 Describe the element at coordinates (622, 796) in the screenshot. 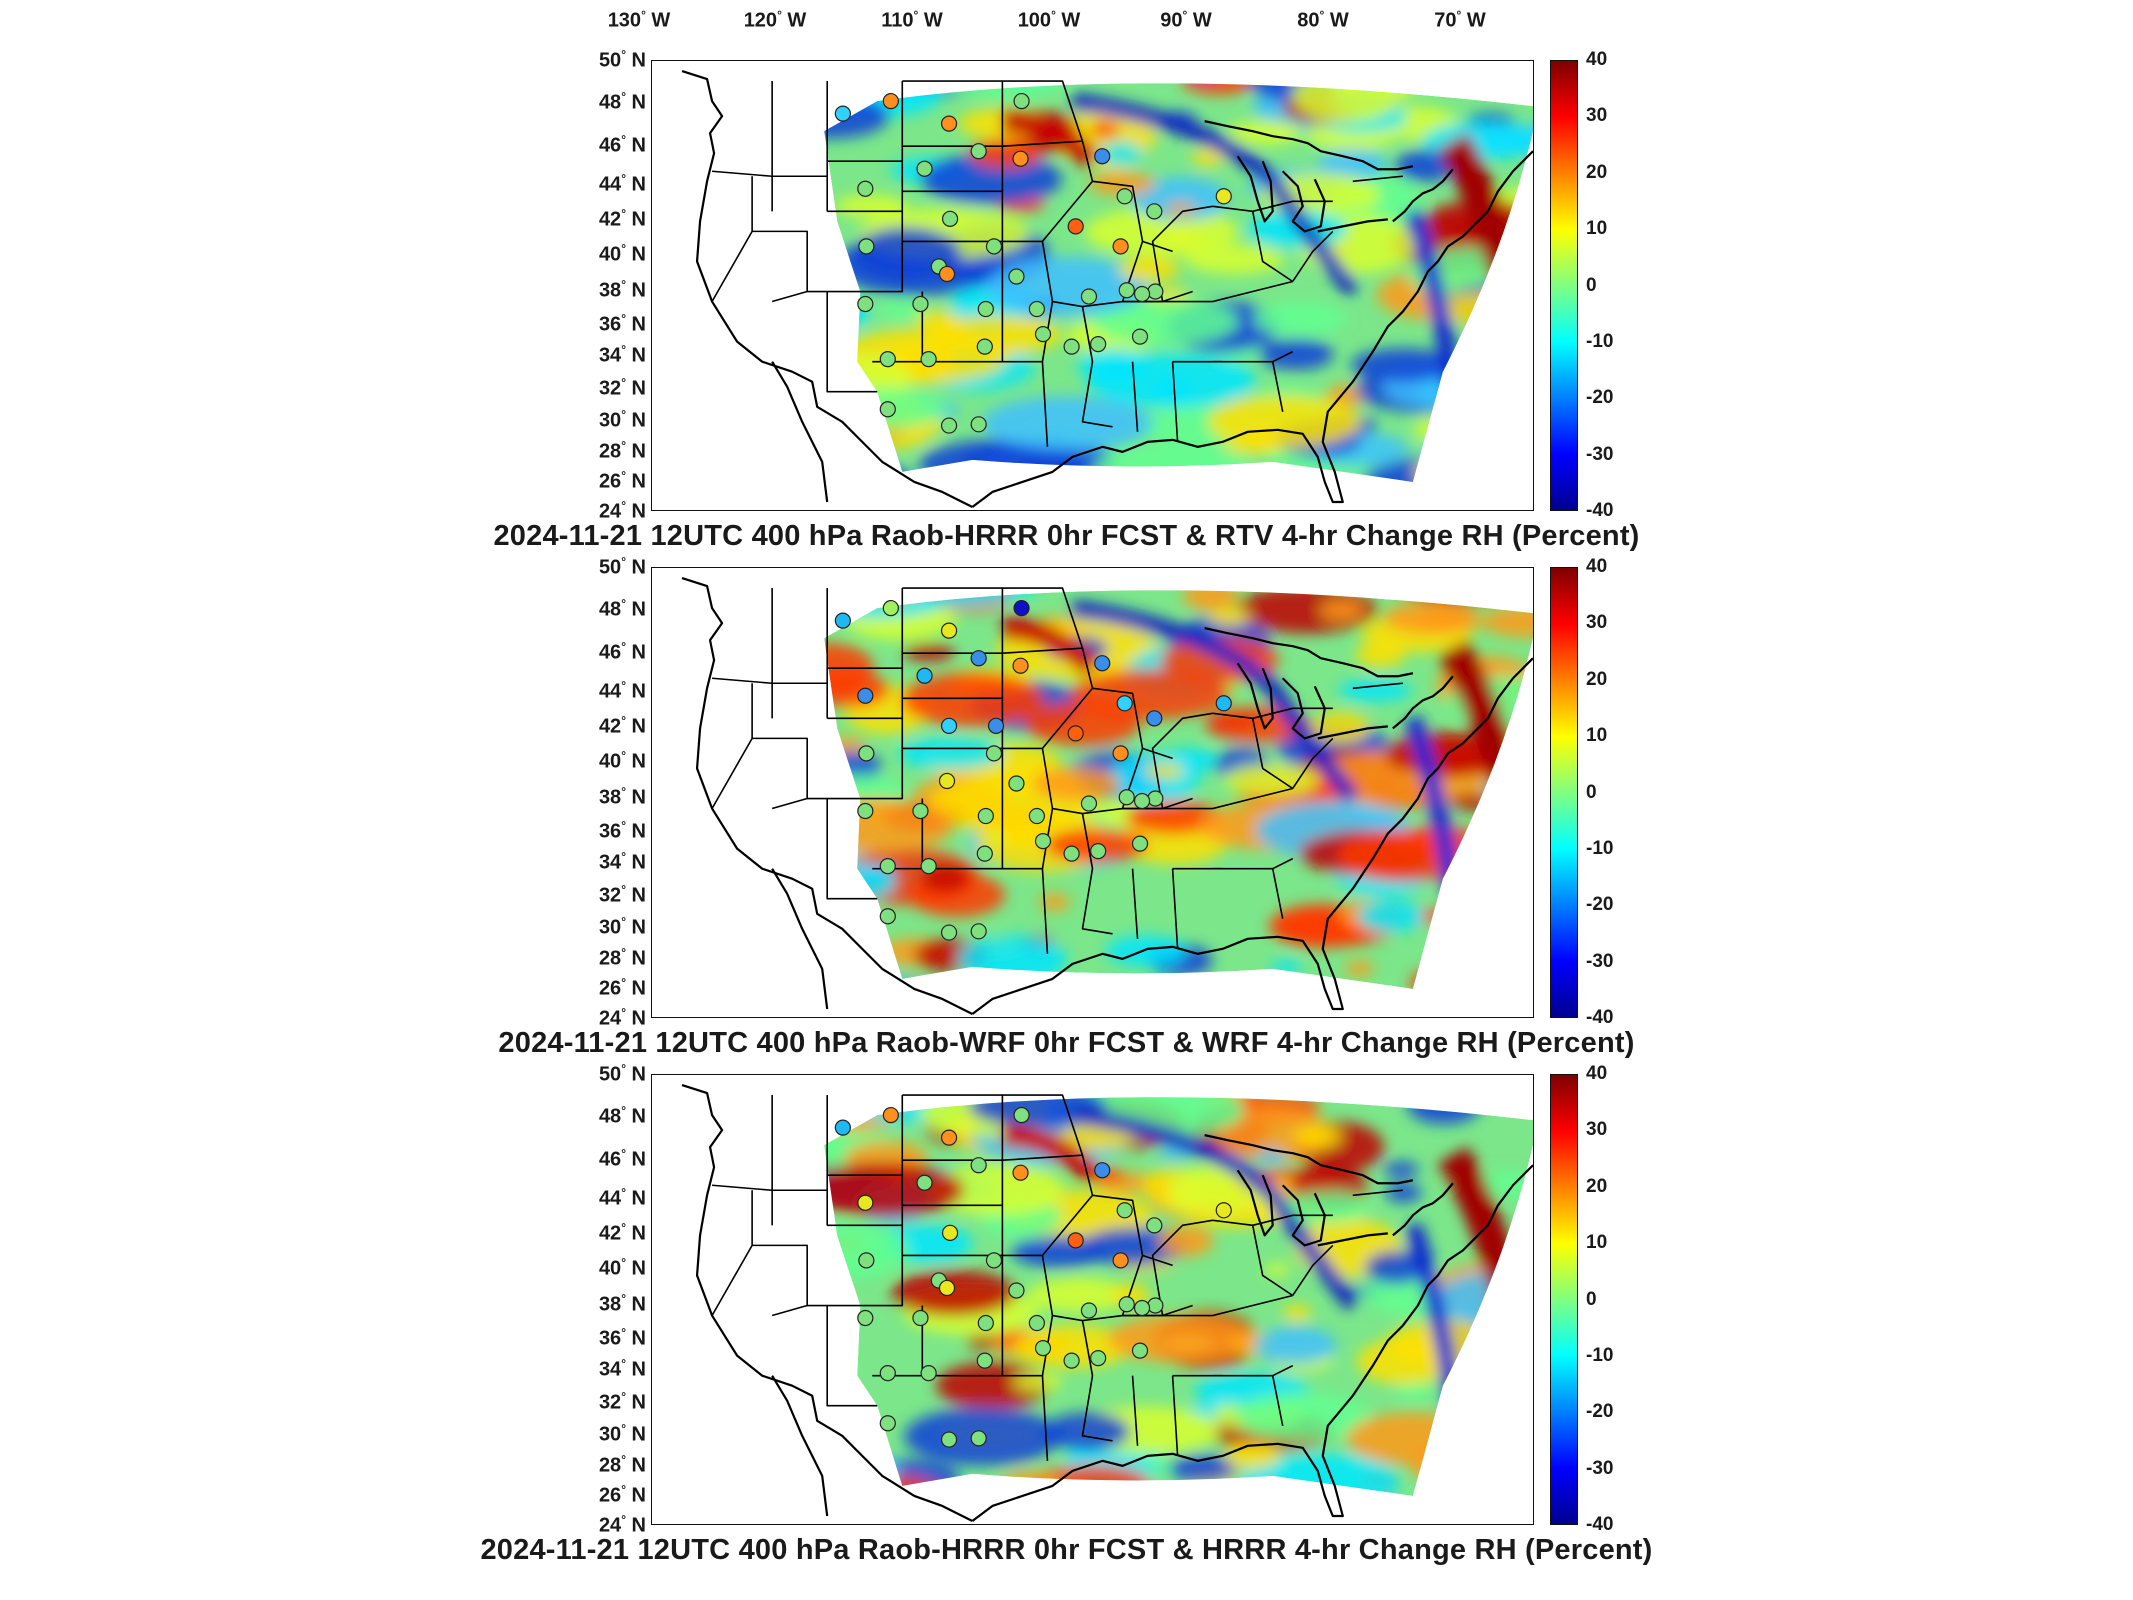

I see `latitude-label: 38° N` at that location.